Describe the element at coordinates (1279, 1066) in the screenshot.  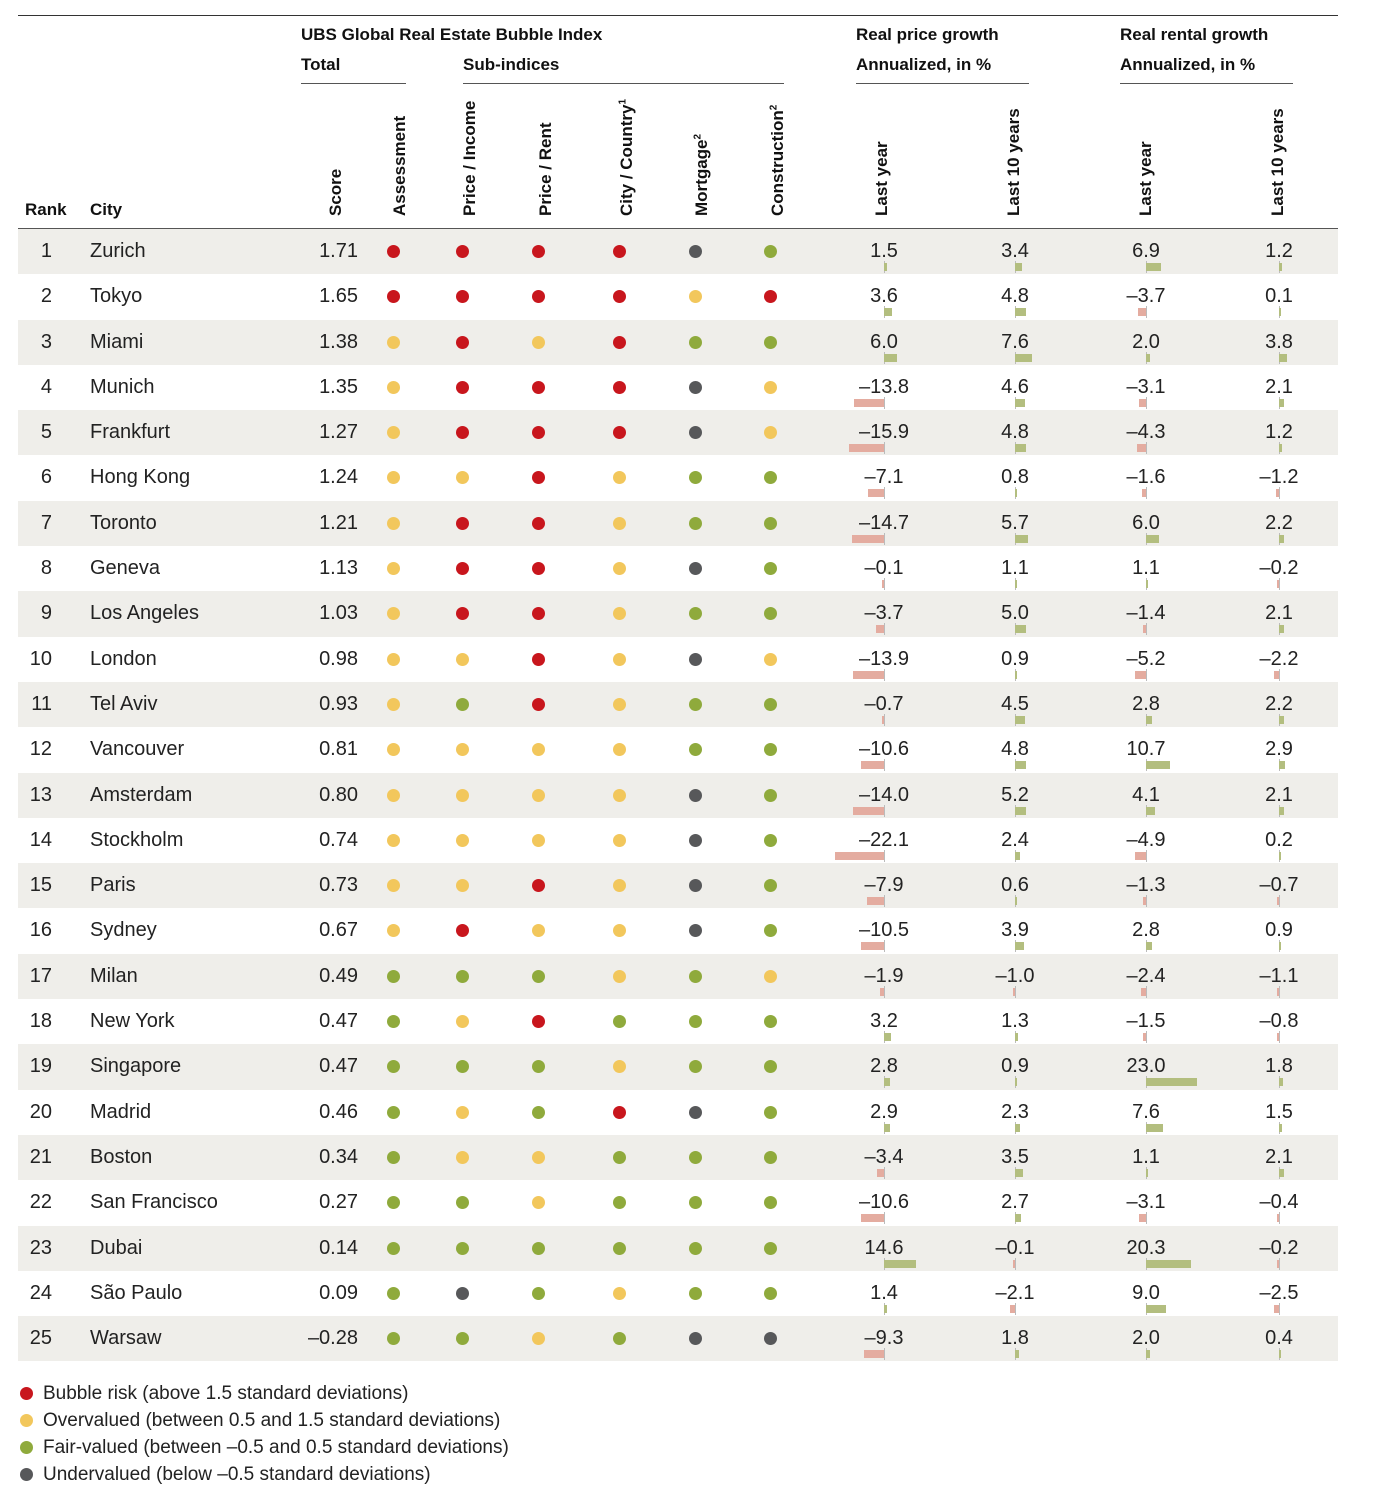
I see `rent-10y-cell: 1.8` at that location.